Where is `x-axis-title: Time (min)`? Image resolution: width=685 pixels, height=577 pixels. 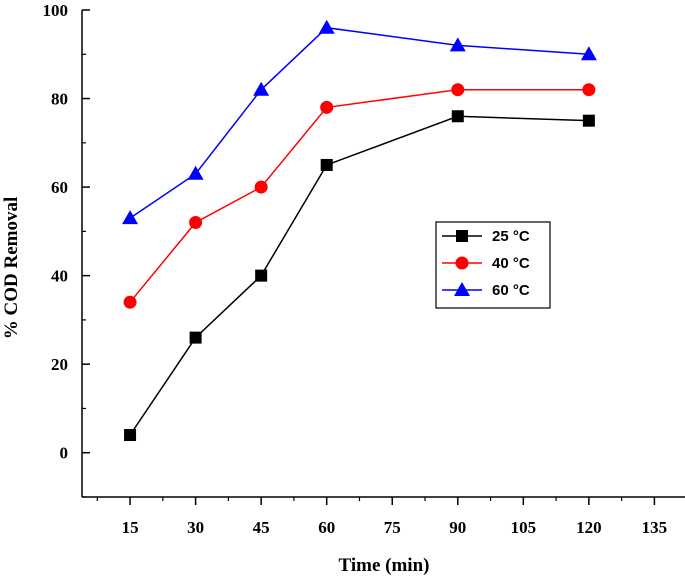
x-axis-title: Time (min) is located at coordinates (384, 565).